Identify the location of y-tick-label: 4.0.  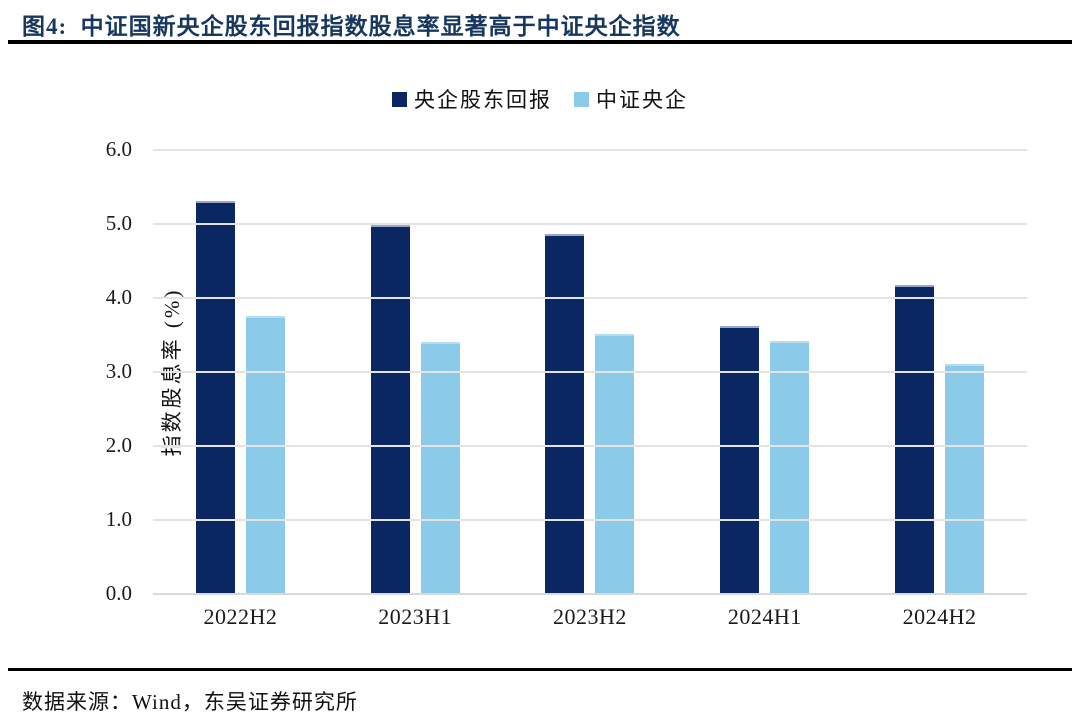
(118, 296).